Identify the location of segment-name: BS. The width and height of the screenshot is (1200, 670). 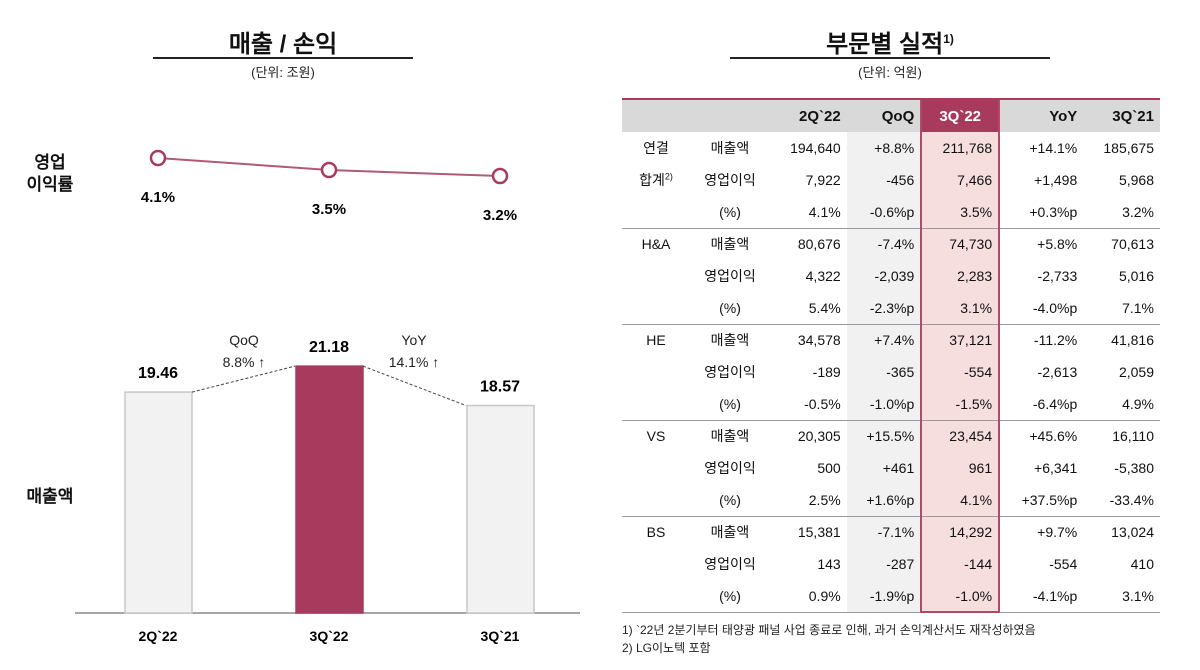
(656, 532).